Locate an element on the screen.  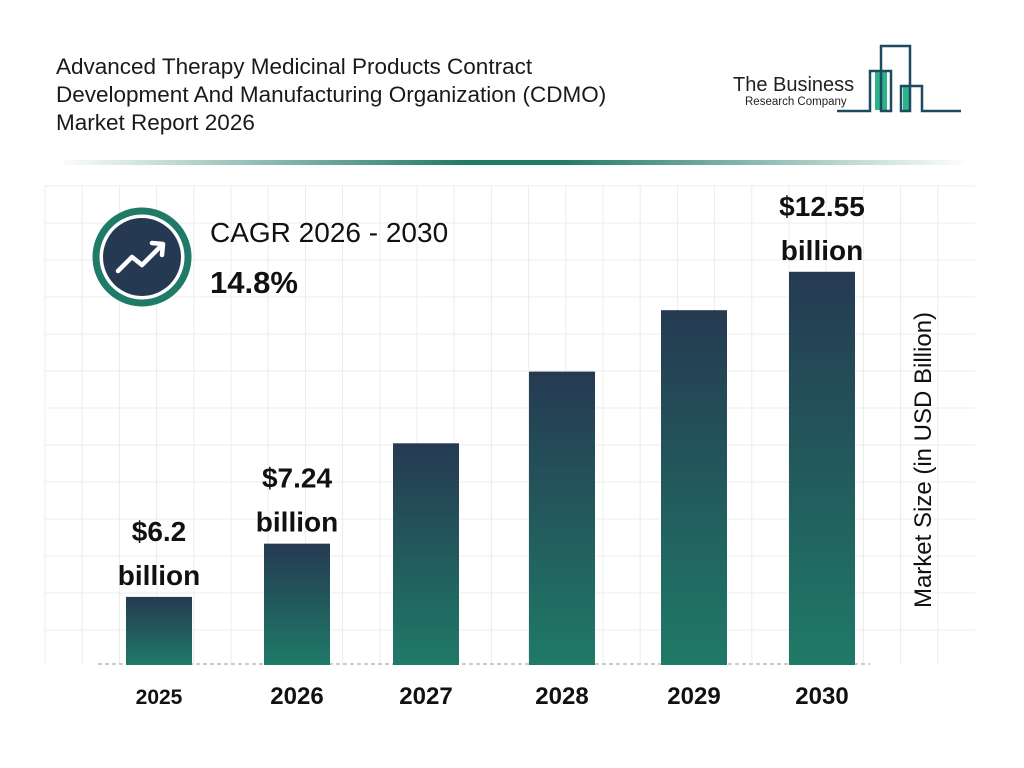
data-label: $12.55 is located at coordinates (822, 206).